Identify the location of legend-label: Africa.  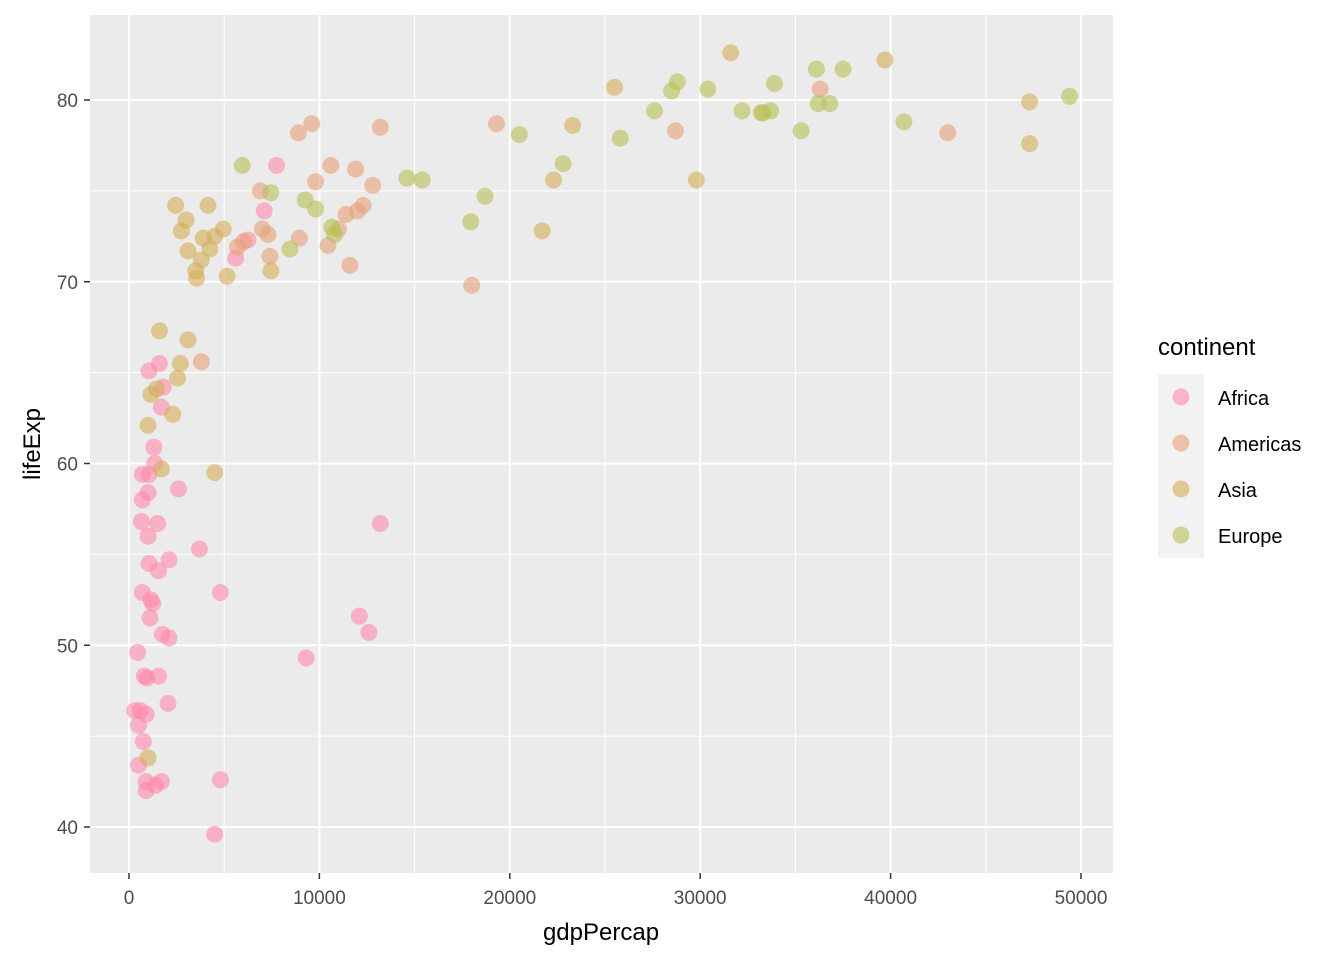
(1244, 399).